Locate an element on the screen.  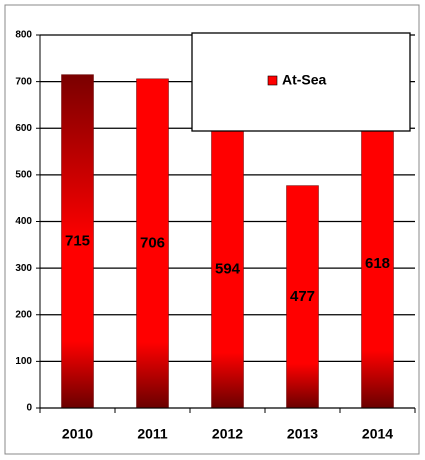
y-tick-label: 300 is located at coordinates (23, 268).